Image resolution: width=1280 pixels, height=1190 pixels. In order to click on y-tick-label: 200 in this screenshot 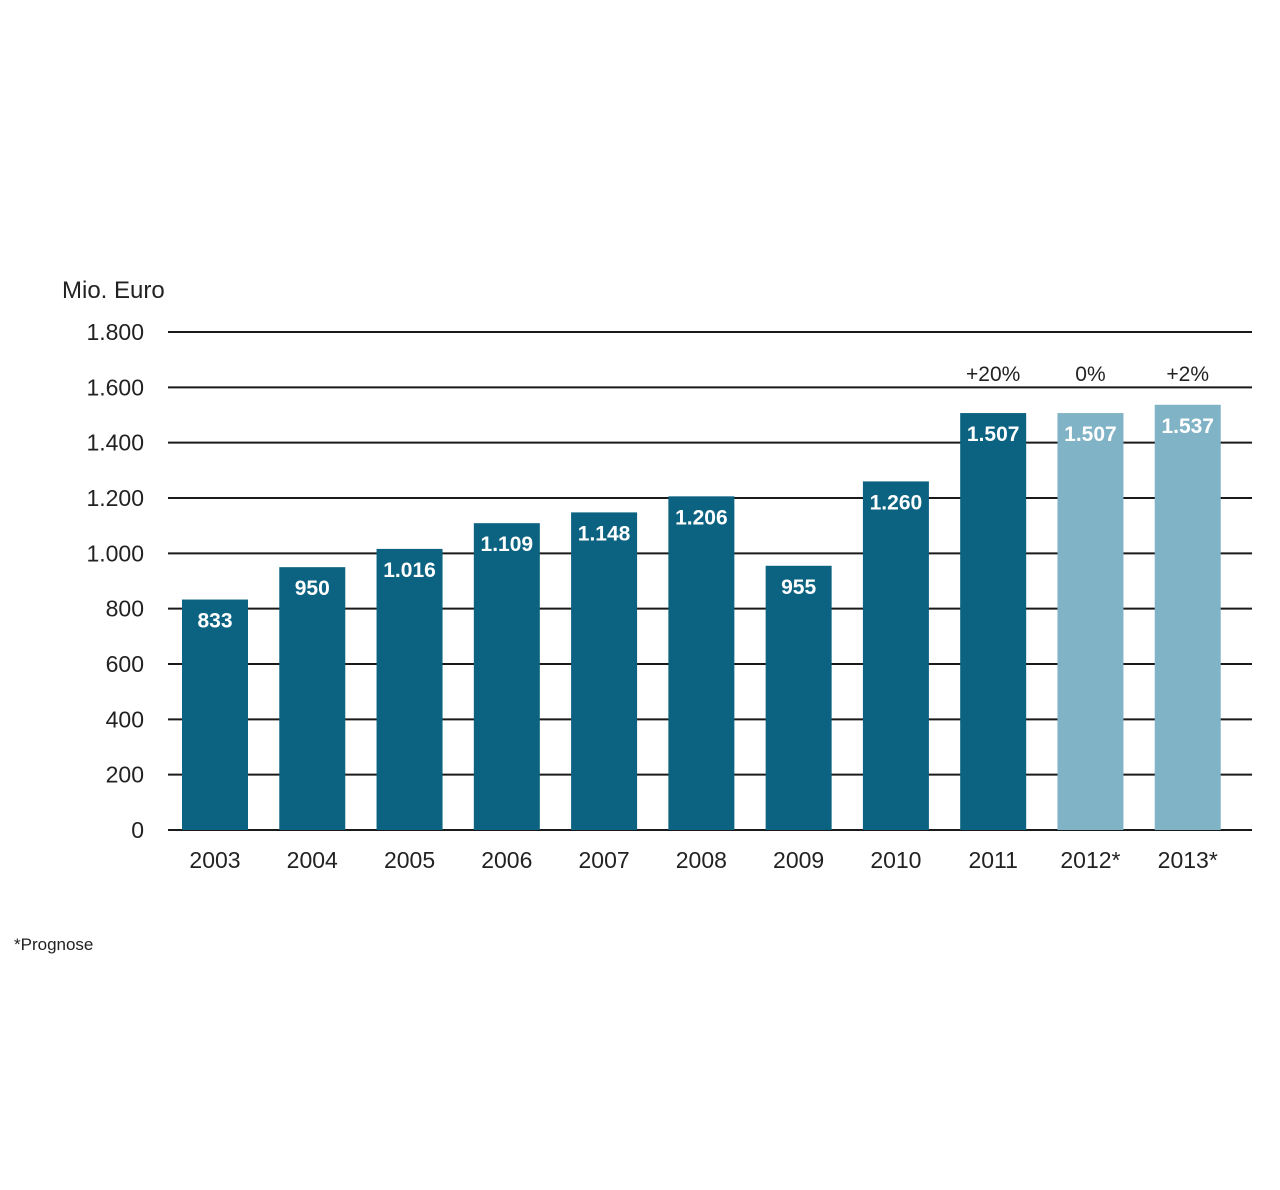, I will do `click(125, 775)`.